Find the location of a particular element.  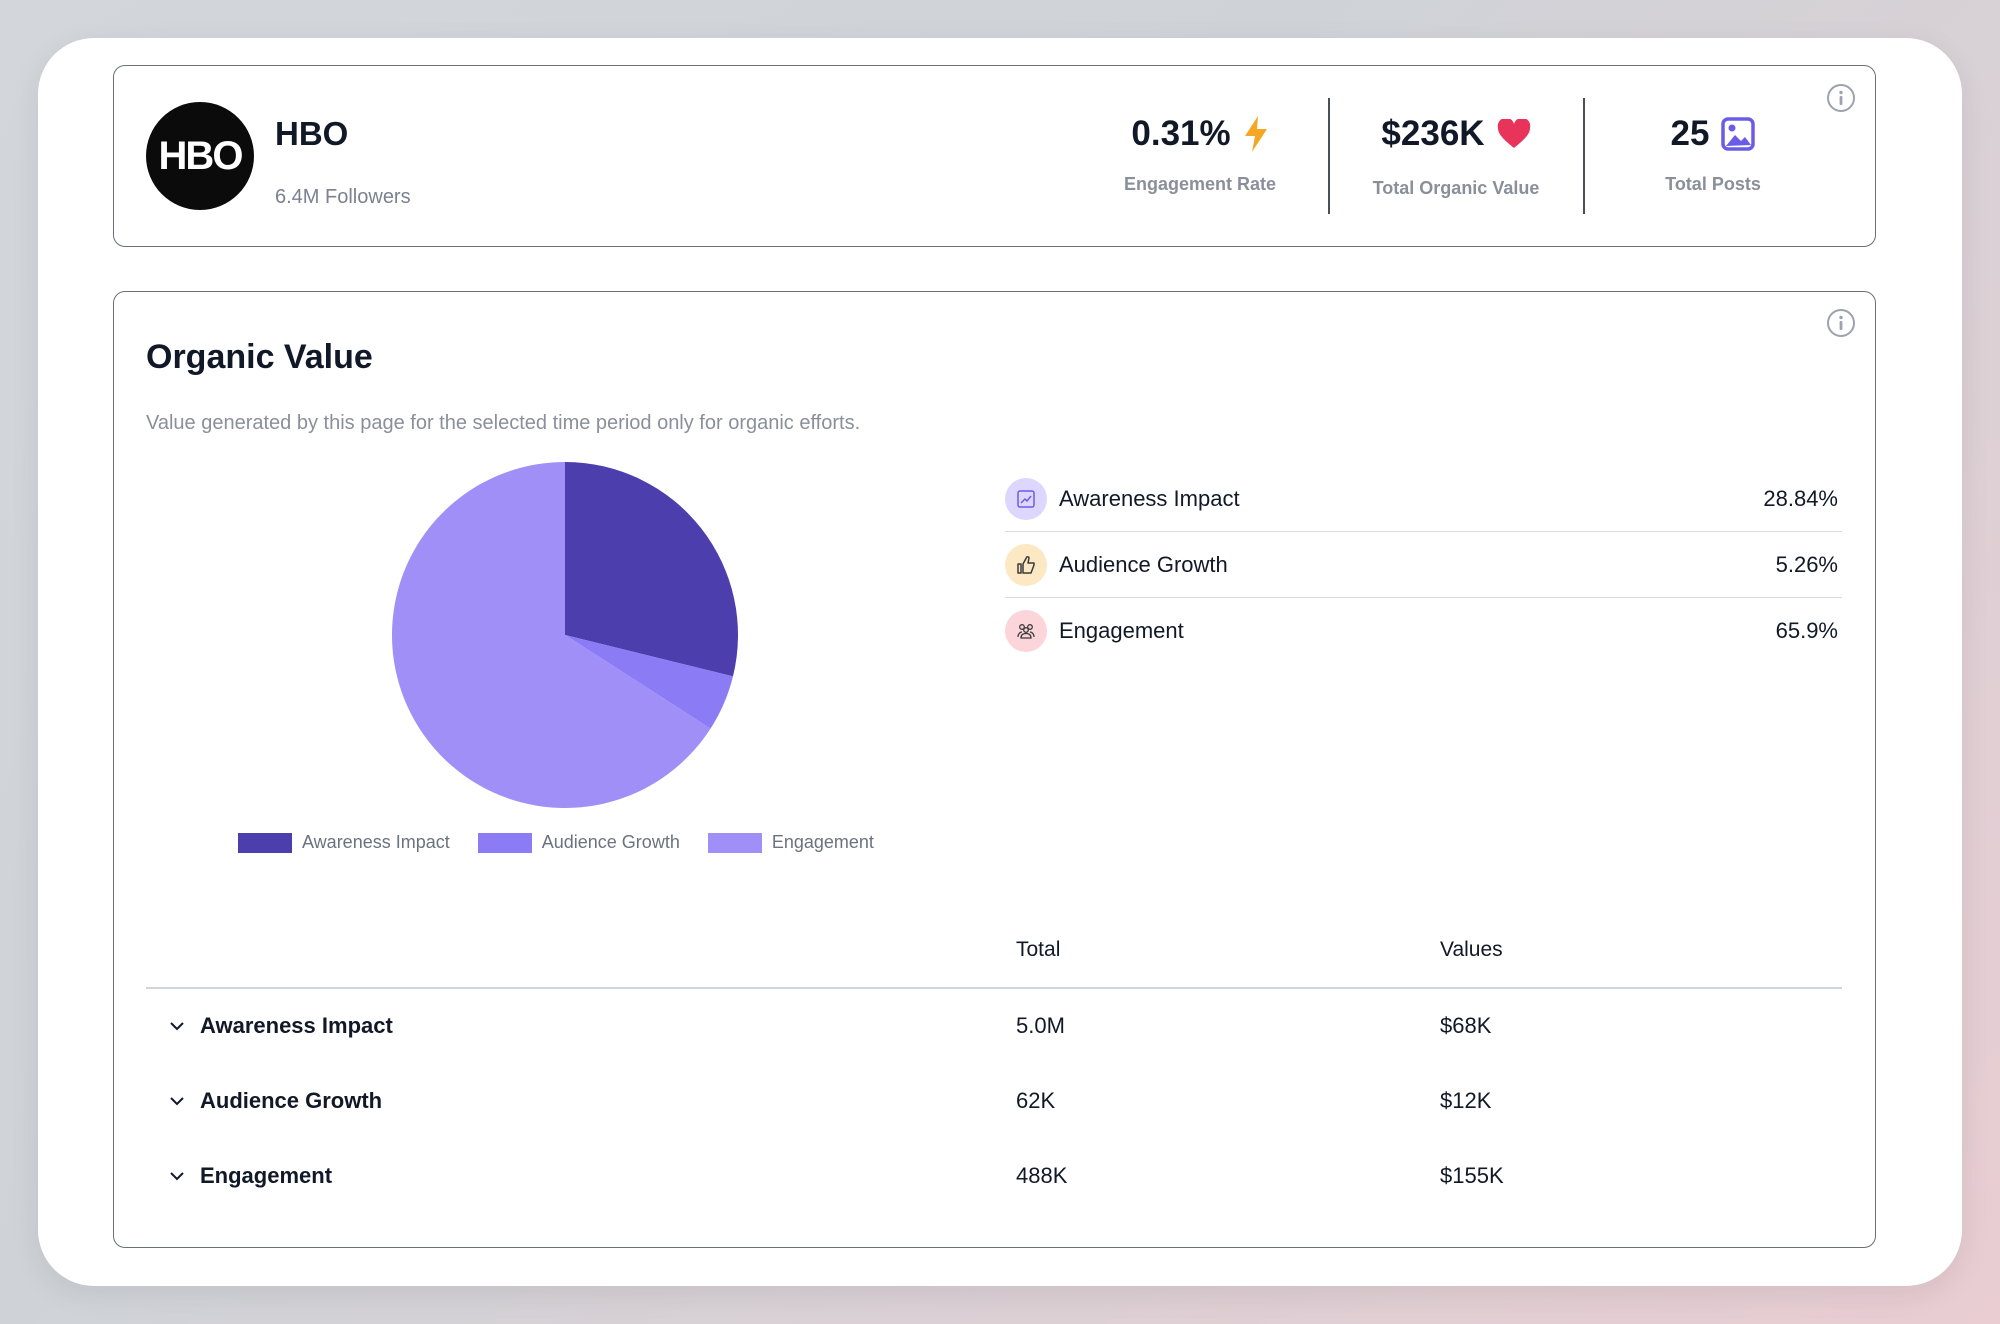

pie-chart is located at coordinates (565, 635).